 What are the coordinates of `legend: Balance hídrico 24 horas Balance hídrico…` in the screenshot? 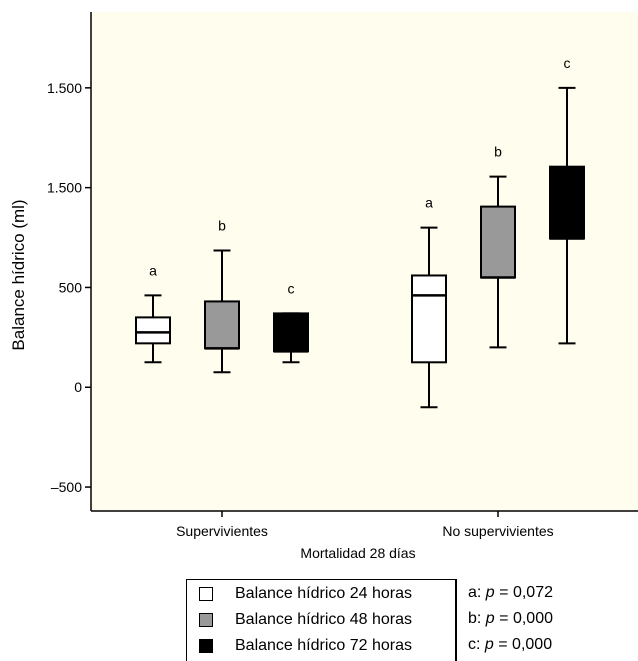 It's located at (321, 620).